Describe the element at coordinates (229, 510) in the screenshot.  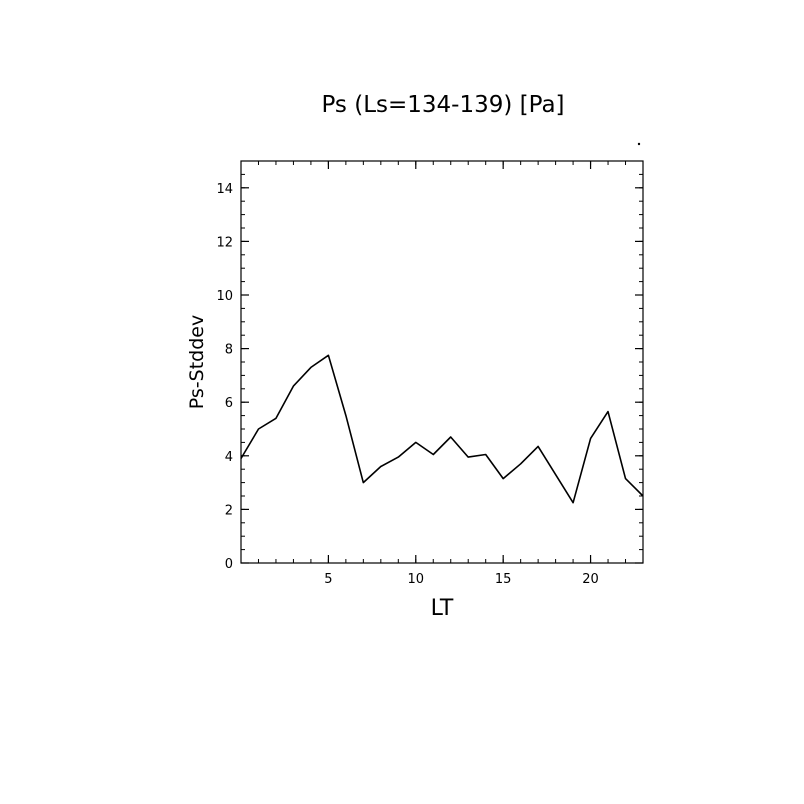
I see `y-tick-label: 2` at that location.